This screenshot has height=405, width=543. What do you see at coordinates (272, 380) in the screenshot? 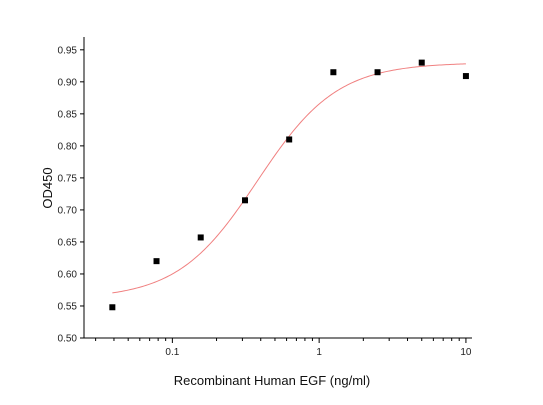
I see `x-axis-title: Recombinant Human EGF (ng/ml)` at bounding box center [272, 380].